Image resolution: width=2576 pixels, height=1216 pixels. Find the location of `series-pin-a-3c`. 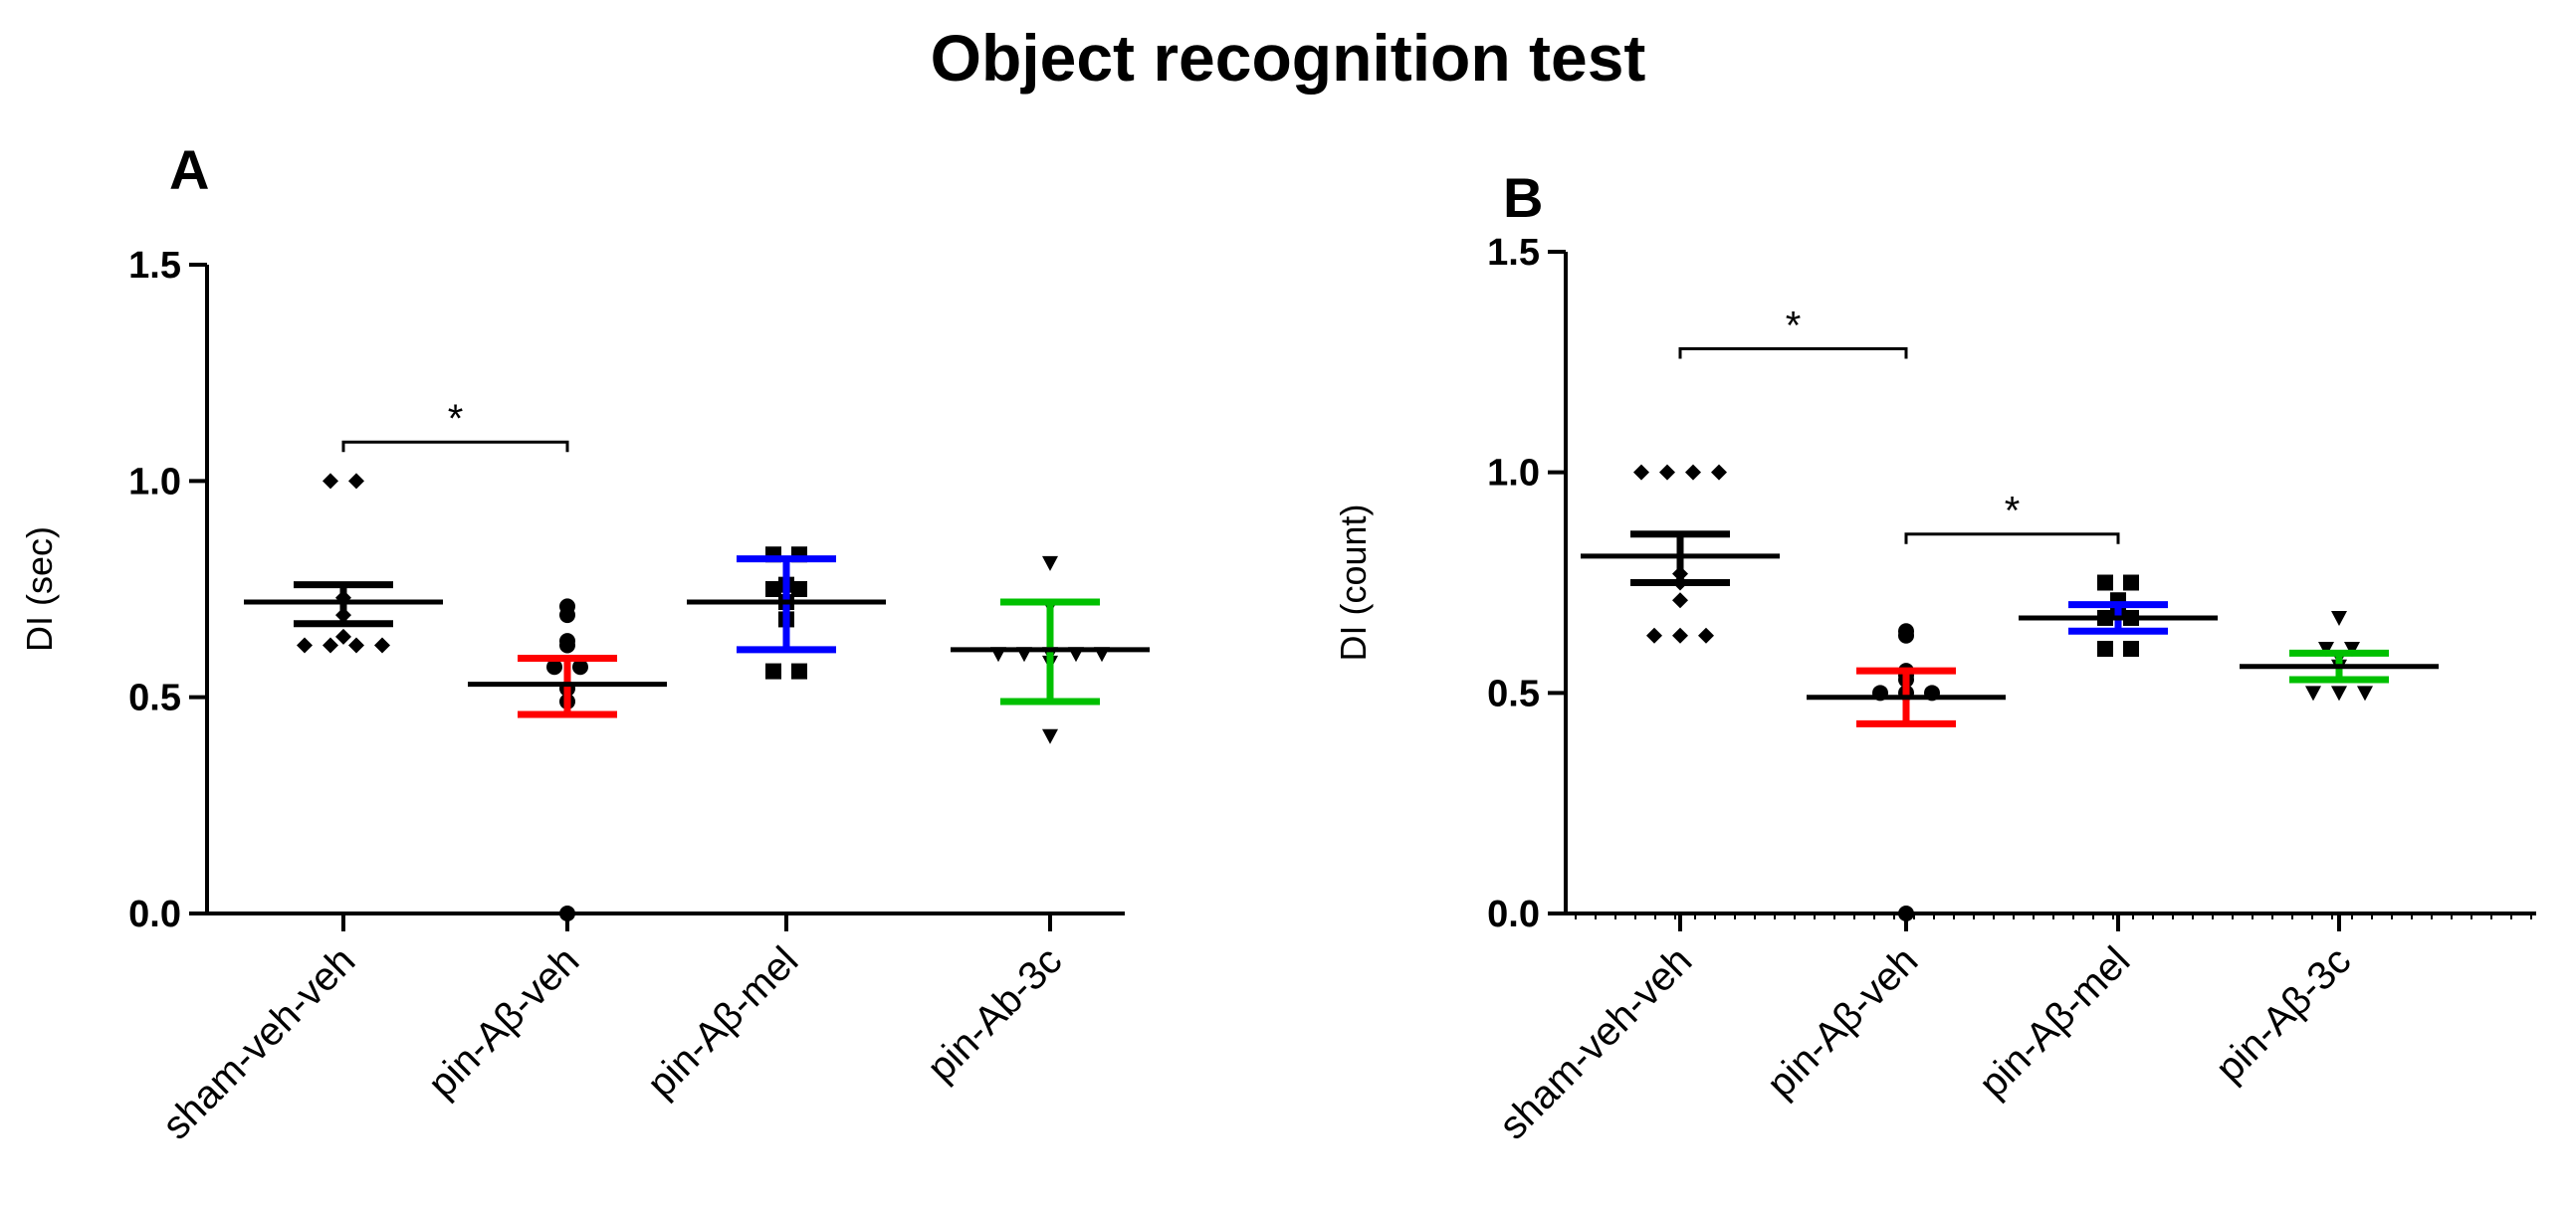

series-pin-a-3c is located at coordinates (2339, 656).